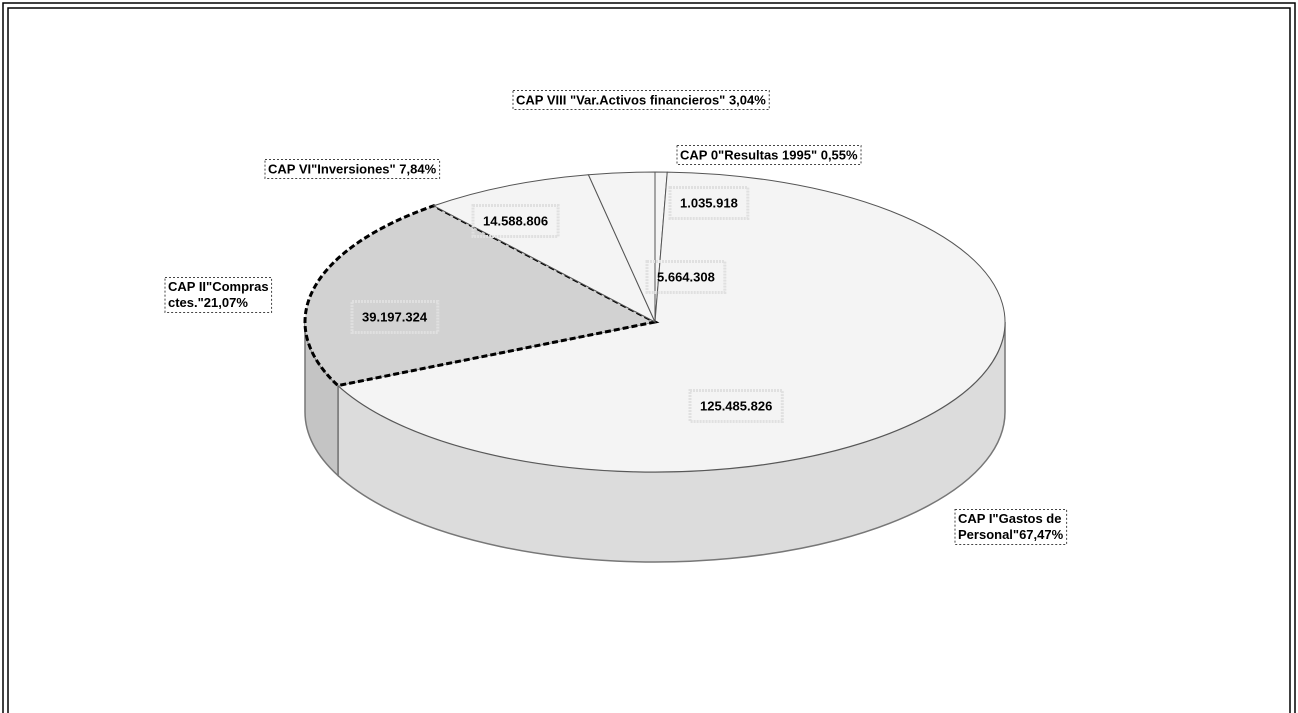  I want to click on category-label: CAP VI"Inversiones" 7,84%, so click(352, 168).